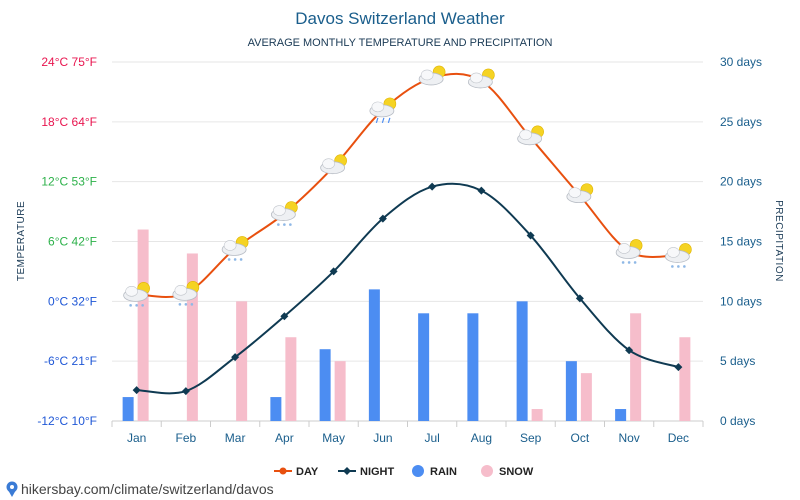 This screenshot has height=500, width=800. What do you see at coordinates (136, 438) in the screenshot?
I see `x-tick-label: Jan` at bounding box center [136, 438].